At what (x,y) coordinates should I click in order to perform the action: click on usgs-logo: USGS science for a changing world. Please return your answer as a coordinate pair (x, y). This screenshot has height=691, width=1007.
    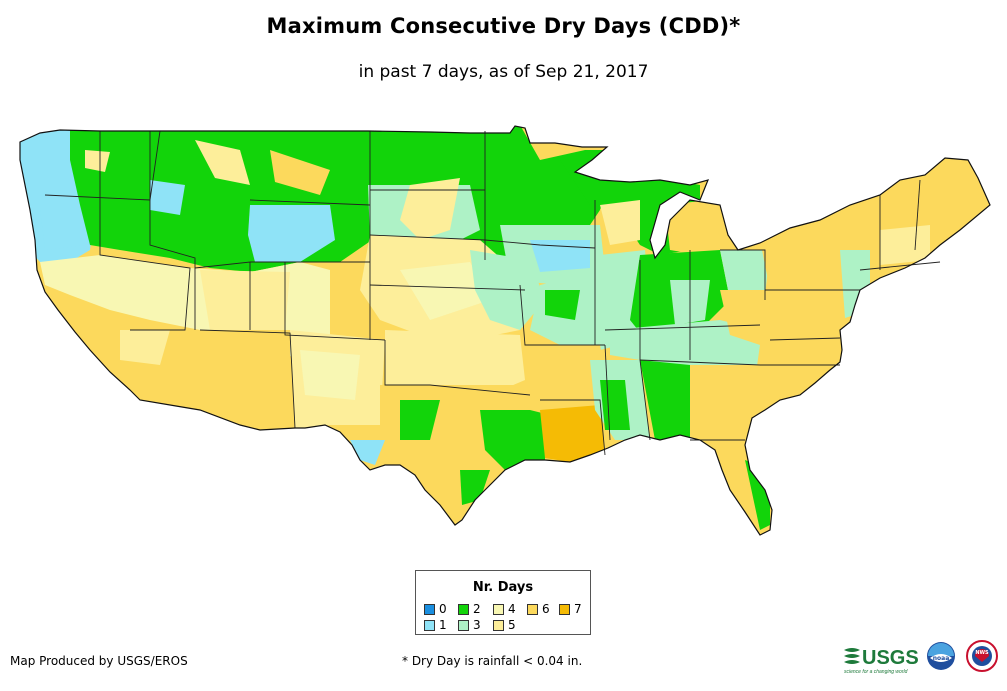
    Looking at the image, I should click on (881, 661).